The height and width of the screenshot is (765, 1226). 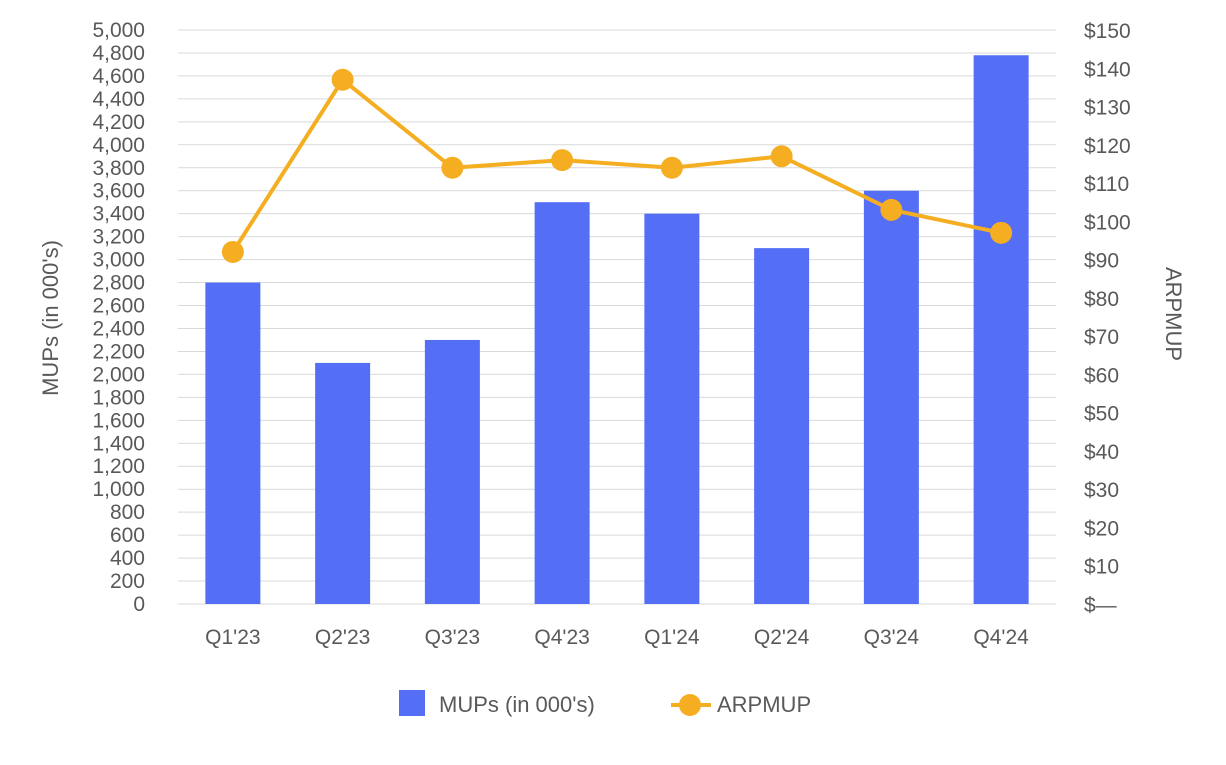 I want to click on legend-swatch-mups, so click(x=412, y=703).